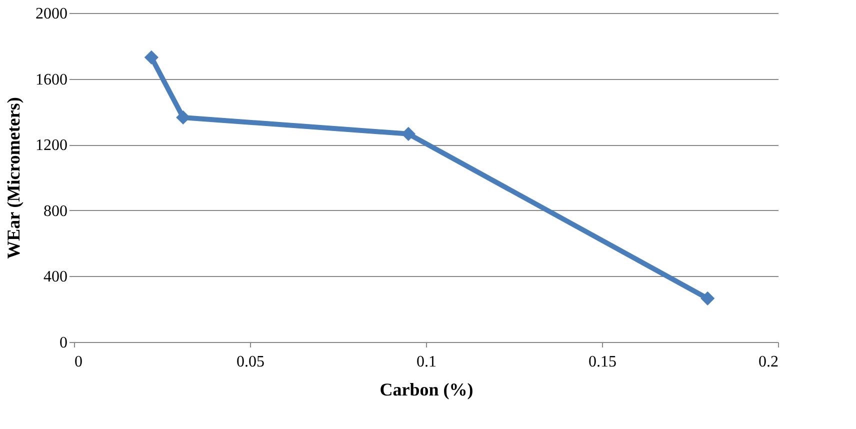 This screenshot has height=429, width=856. I want to click on y-tick-label: 1600, so click(52, 79).